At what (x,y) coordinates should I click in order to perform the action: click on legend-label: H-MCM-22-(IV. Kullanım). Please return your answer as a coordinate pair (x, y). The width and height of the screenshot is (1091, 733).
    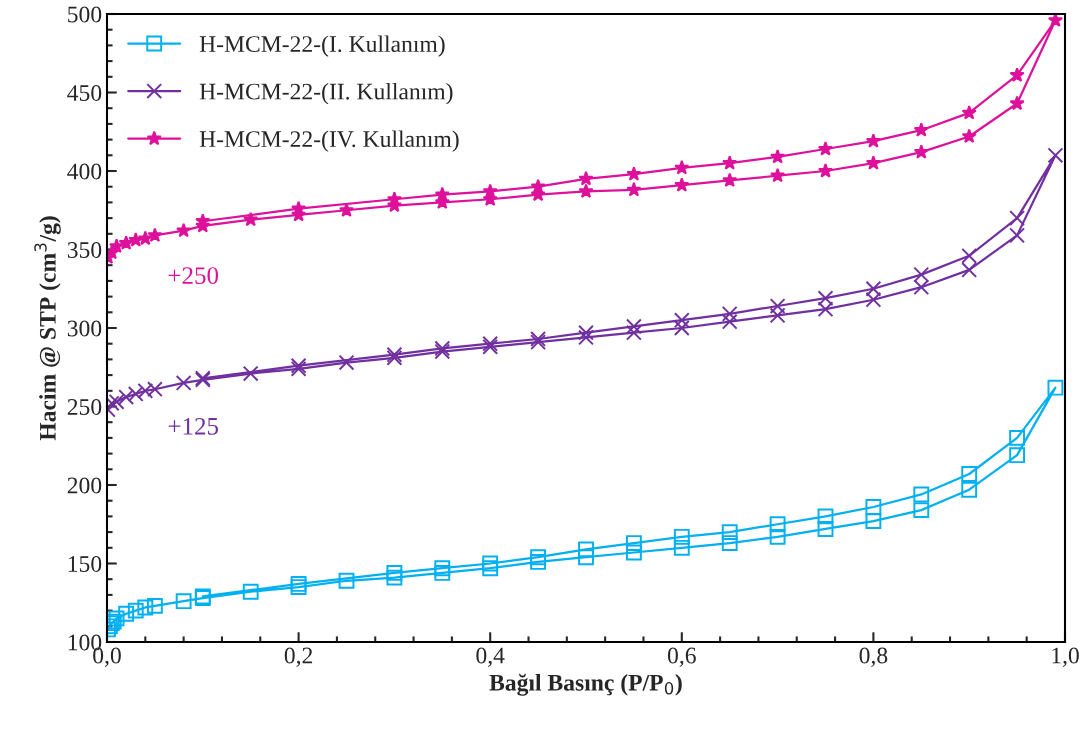
    Looking at the image, I should click on (329, 141).